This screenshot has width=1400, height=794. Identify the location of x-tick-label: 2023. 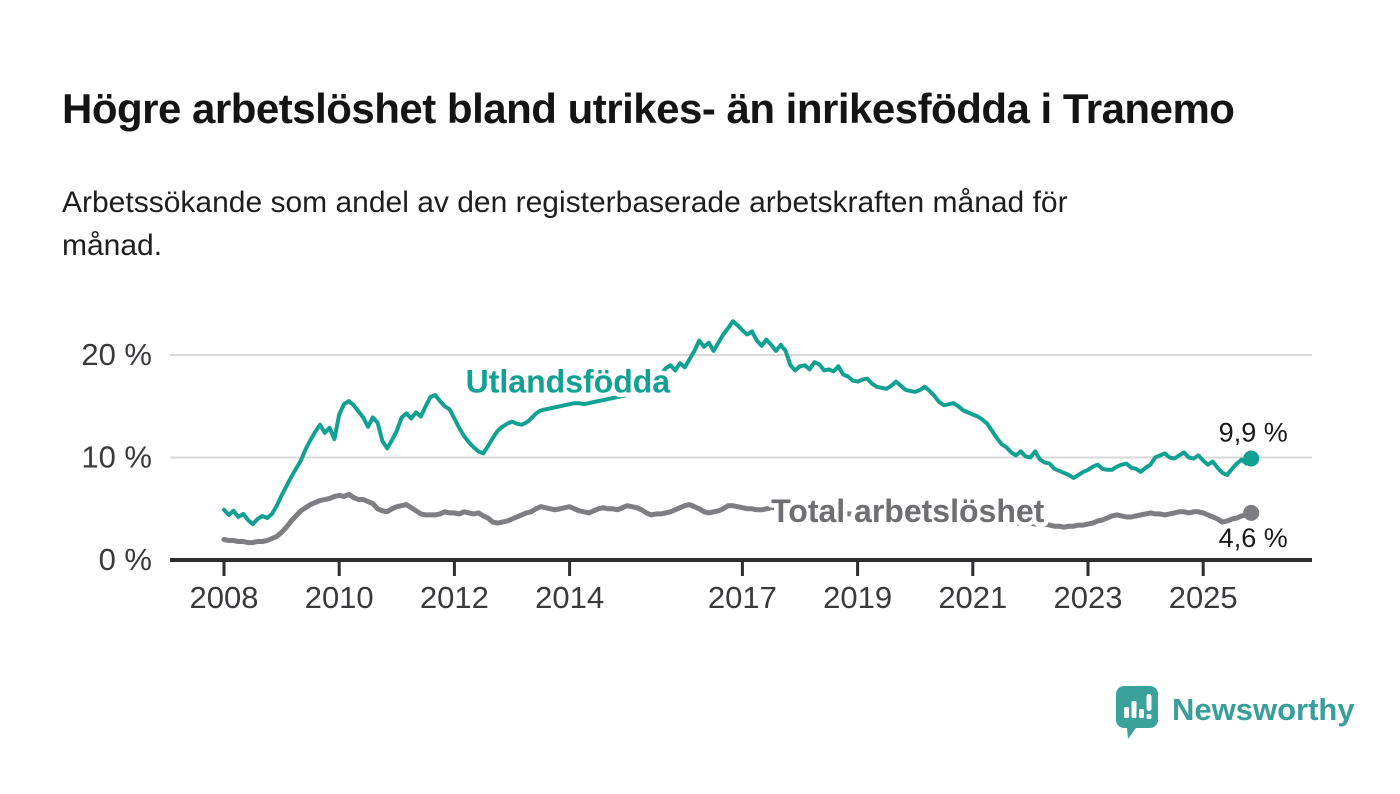
(1088, 597).